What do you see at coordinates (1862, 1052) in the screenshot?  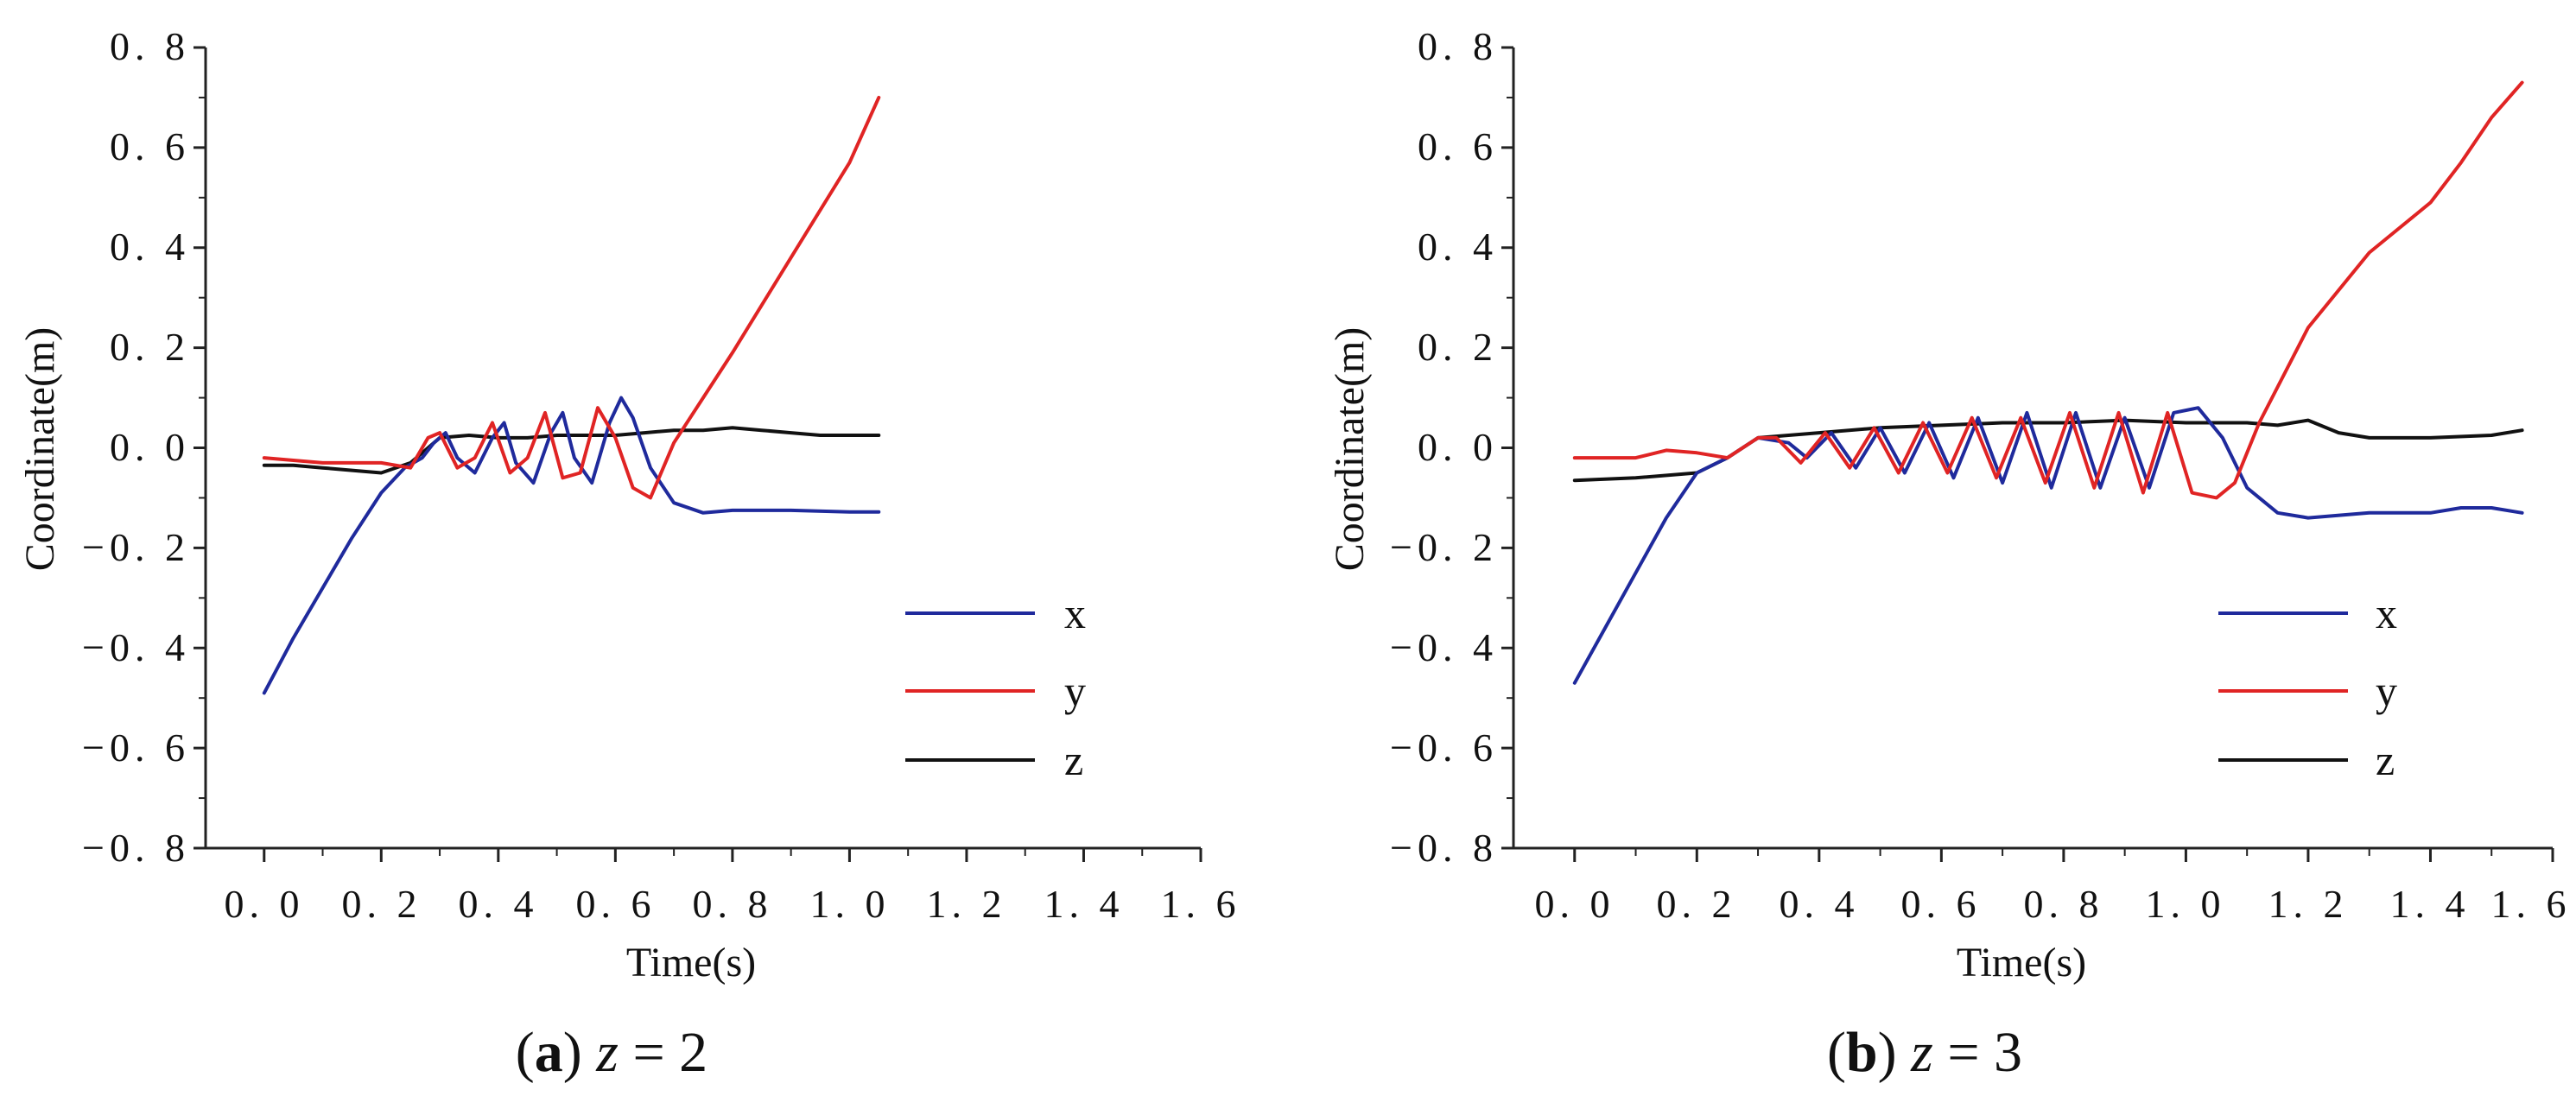 I see `caption-letter: b` at bounding box center [1862, 1052].